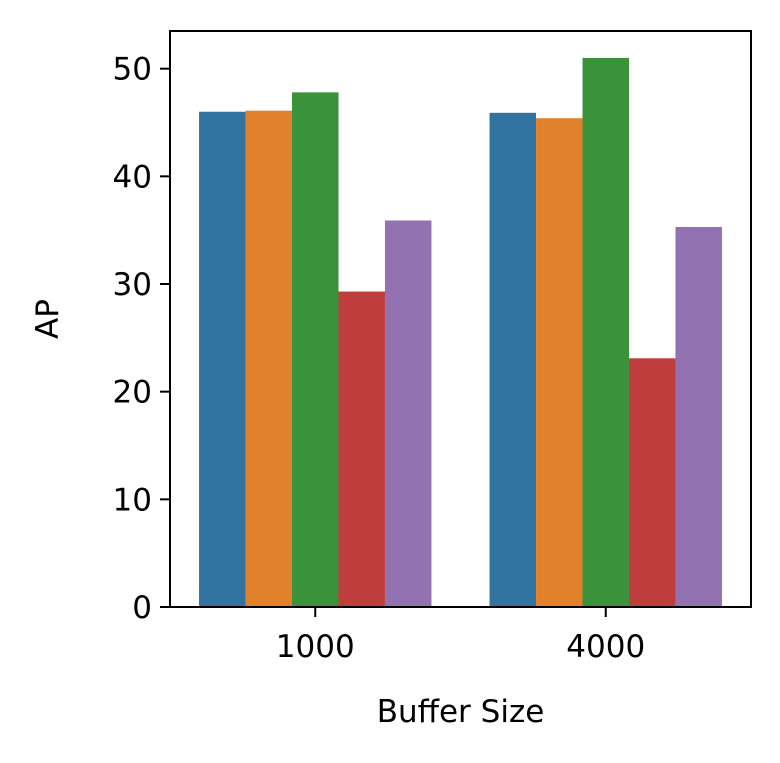  I want to click on y-tick-label: 10, so click(132, 500).